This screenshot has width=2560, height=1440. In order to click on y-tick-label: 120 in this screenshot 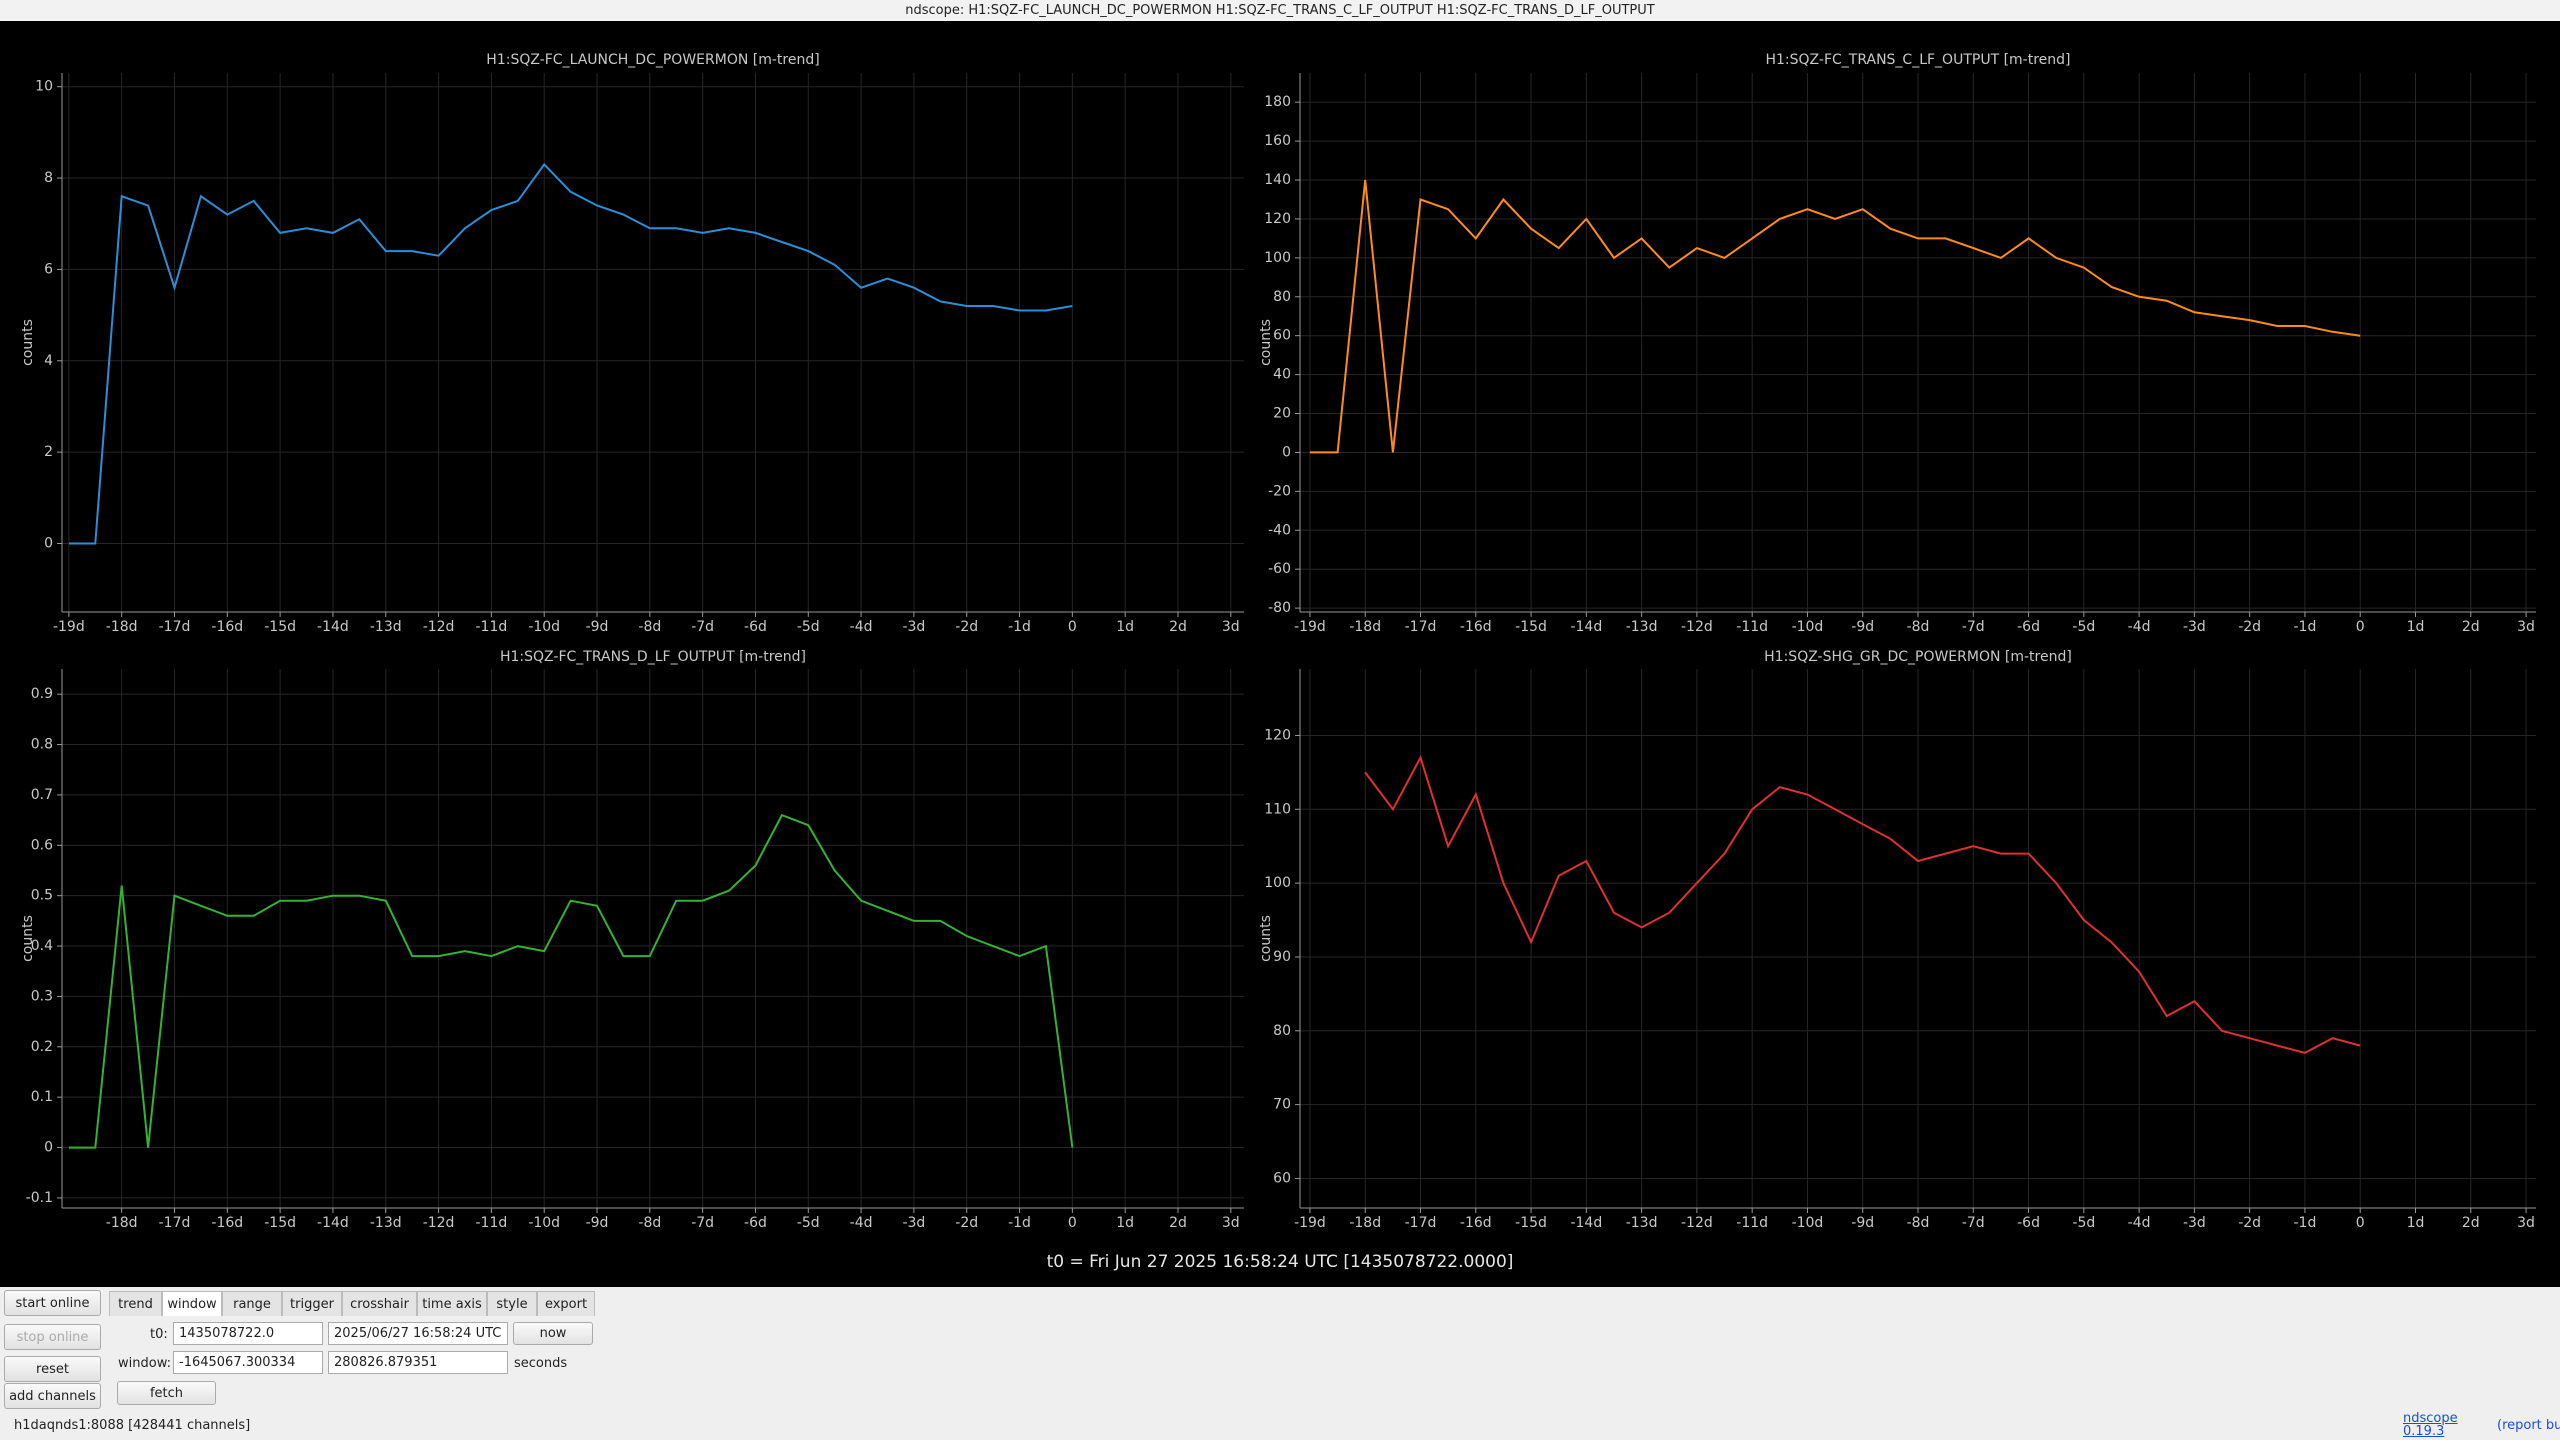, I will do `click(1277, 735)`.